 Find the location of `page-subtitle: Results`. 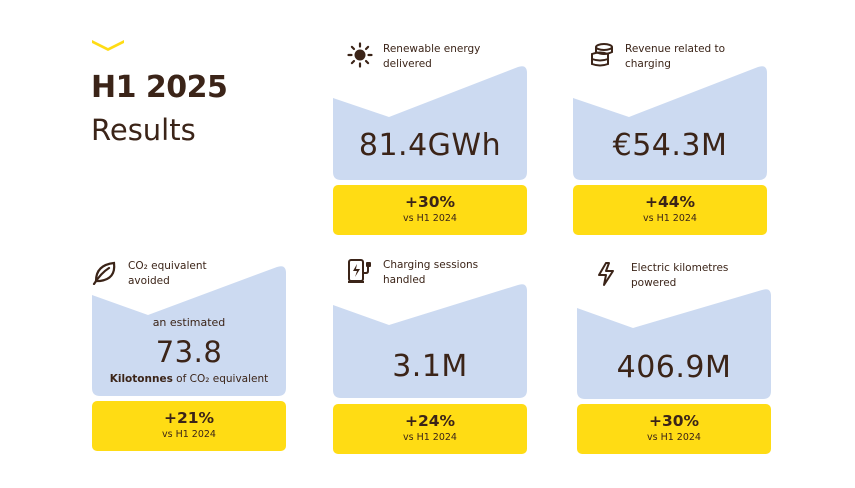

page-subtitle: Results is located at coordinates (143, 130).